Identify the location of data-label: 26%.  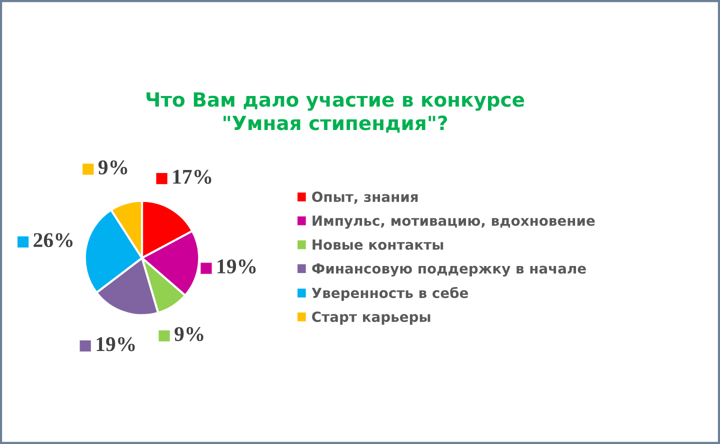
(53, 240).